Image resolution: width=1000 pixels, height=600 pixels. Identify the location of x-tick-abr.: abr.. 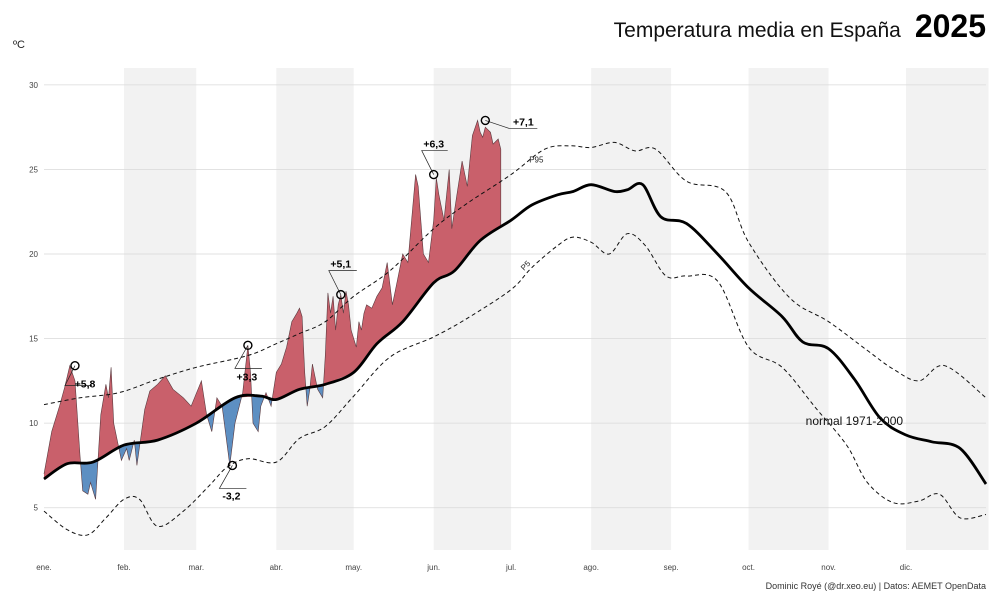
(276, 567).